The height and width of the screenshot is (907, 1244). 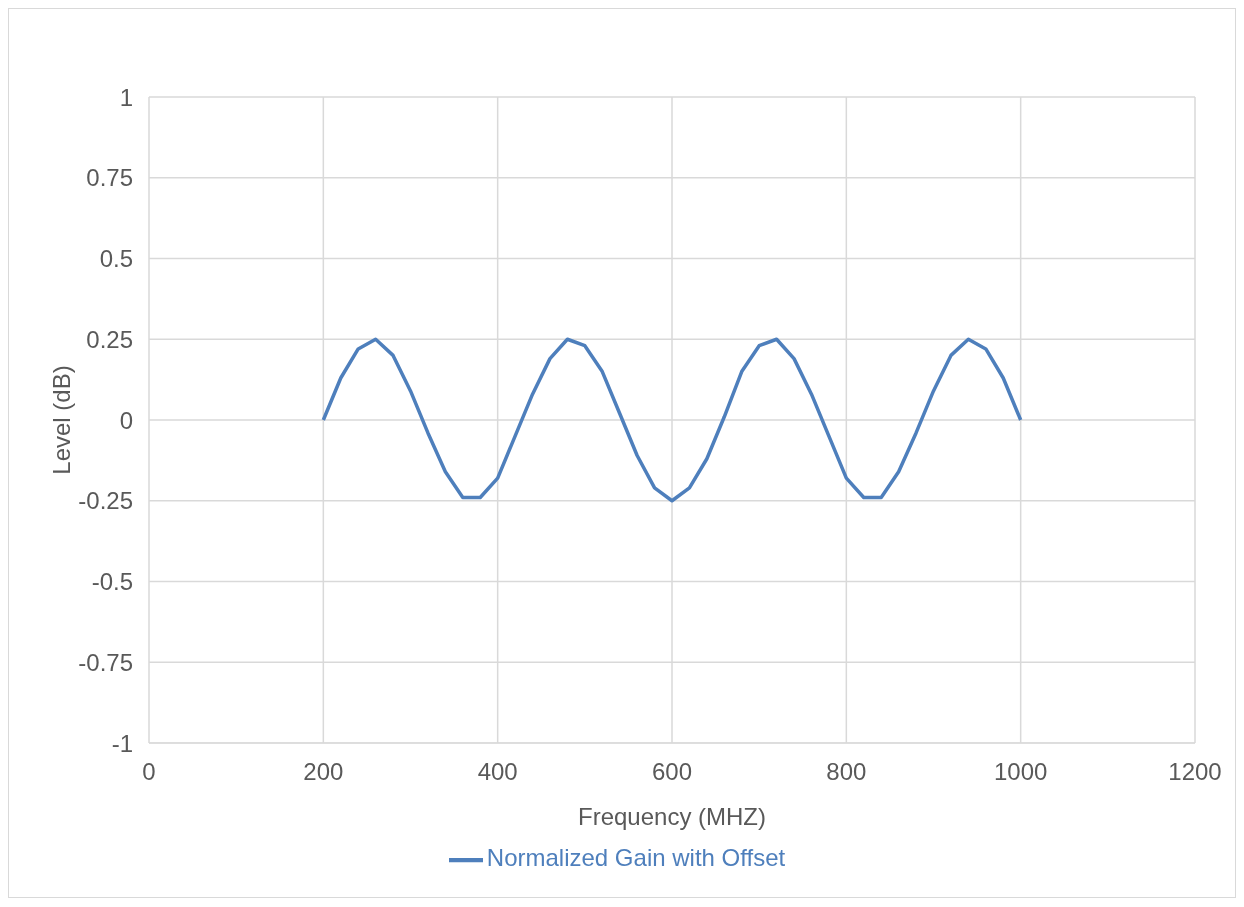 I want to click on y-tick-label: -0.5, so click(x=112, y=582).